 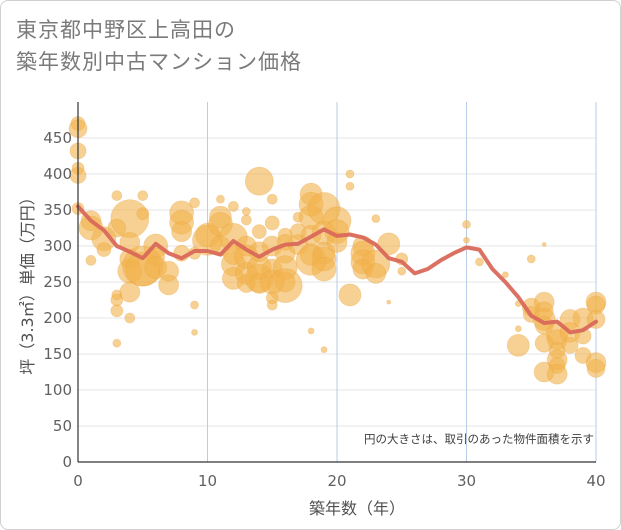 I want to click on chart-title: 東京都中野区上高田の 築年数別中古マンション価格, so click(x=159, y=46).